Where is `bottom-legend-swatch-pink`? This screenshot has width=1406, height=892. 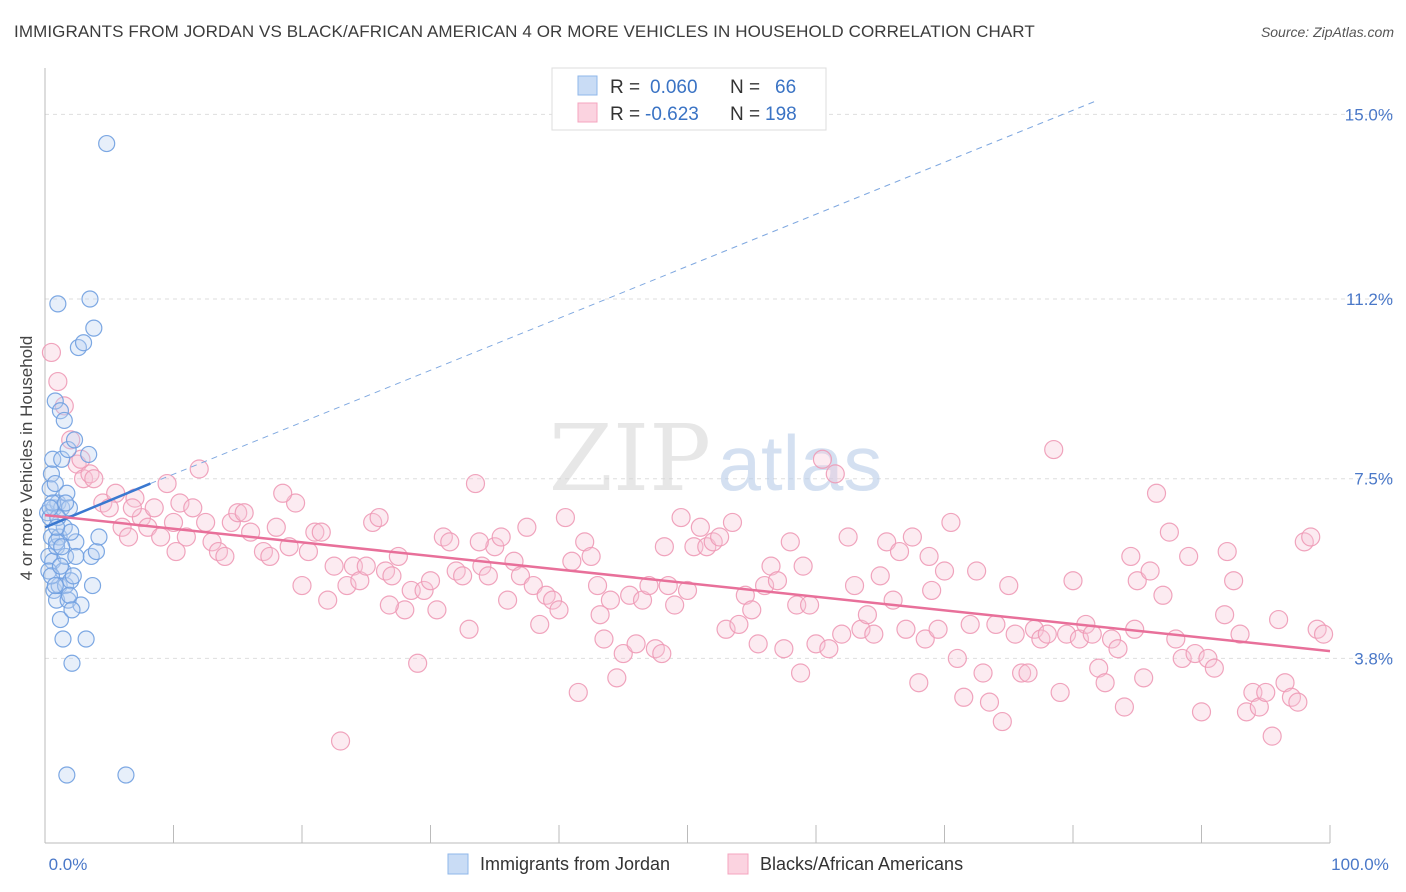 bottom-legend-swatch-pink is located at coordinates (738, 864).